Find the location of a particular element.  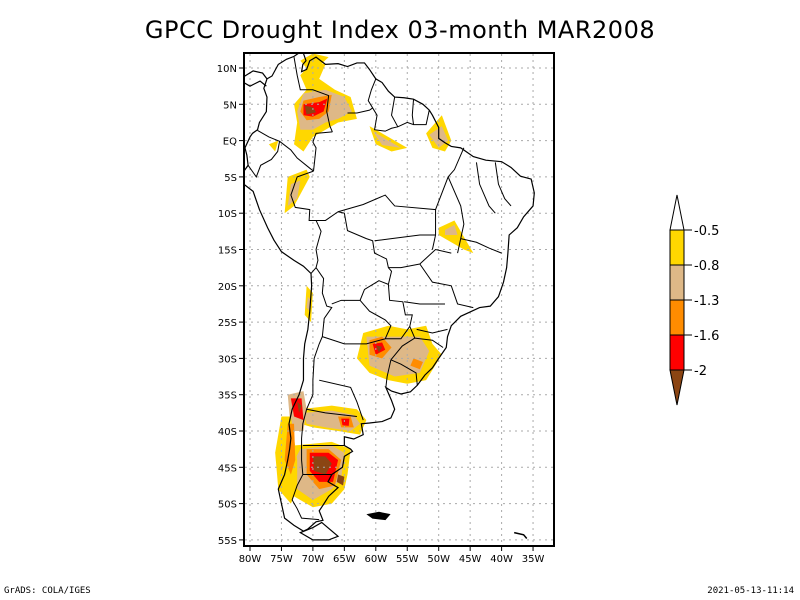

colorbar-label: -1.3 is located at coordinates (706, 301).